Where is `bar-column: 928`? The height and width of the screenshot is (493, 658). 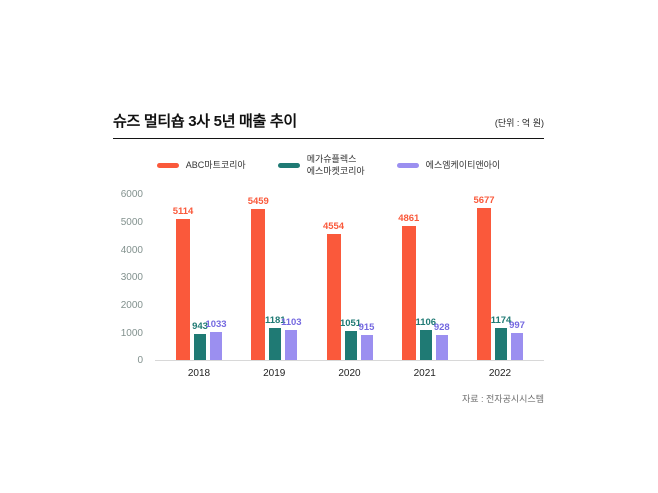
bar-column: 928 is located at coordinates (441, 278).